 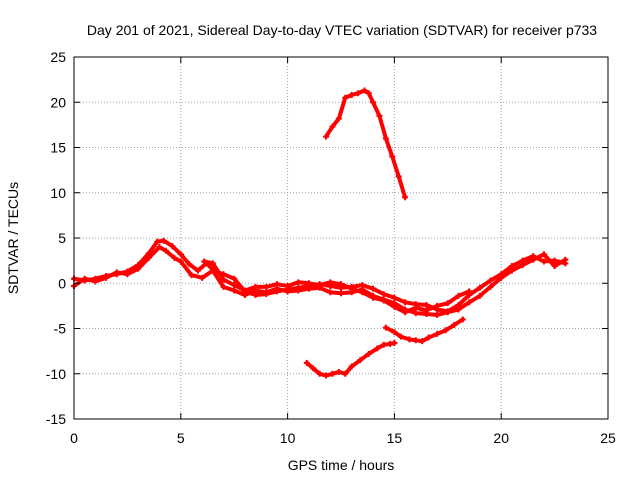 What do you see at coordinates (62, 238) in the screenshot?
I see `y-tick-label: 5` at bounding box center [62, 238].